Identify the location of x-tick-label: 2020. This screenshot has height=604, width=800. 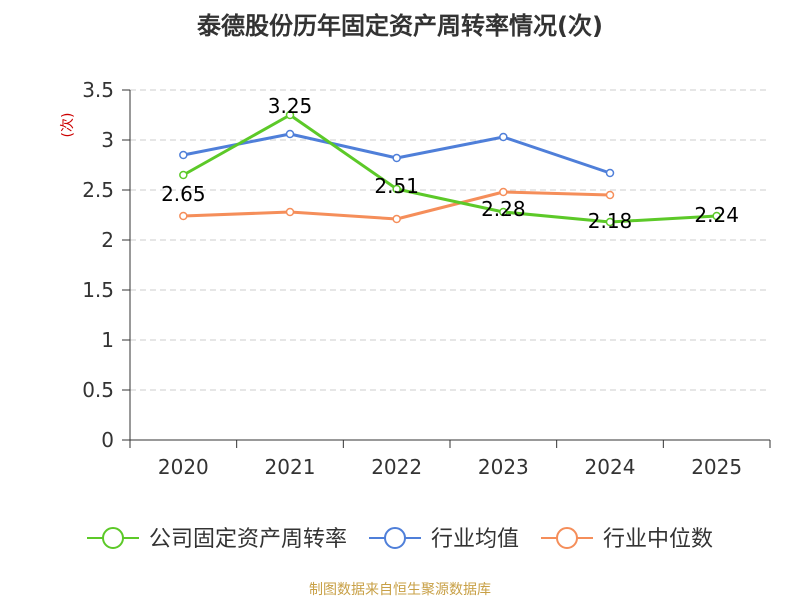
(183, 467).